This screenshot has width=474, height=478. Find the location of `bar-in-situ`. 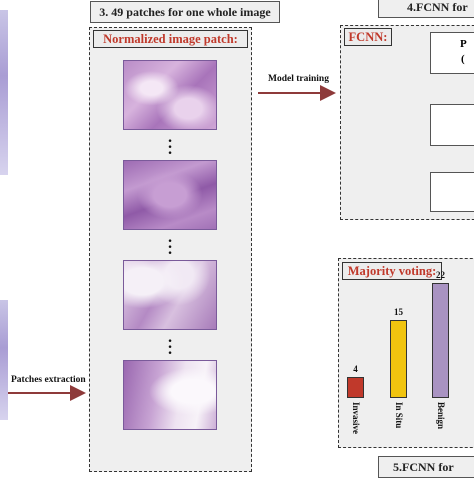

bar-in-situ is located at coordinates (398, 359).